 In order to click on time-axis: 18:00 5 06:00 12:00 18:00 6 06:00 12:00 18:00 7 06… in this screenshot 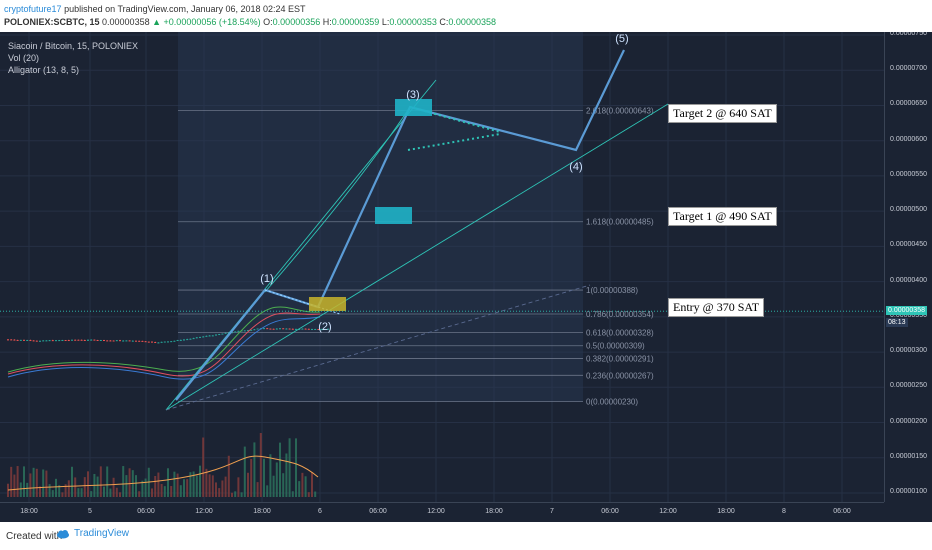, I will do `click(442, 512)`.